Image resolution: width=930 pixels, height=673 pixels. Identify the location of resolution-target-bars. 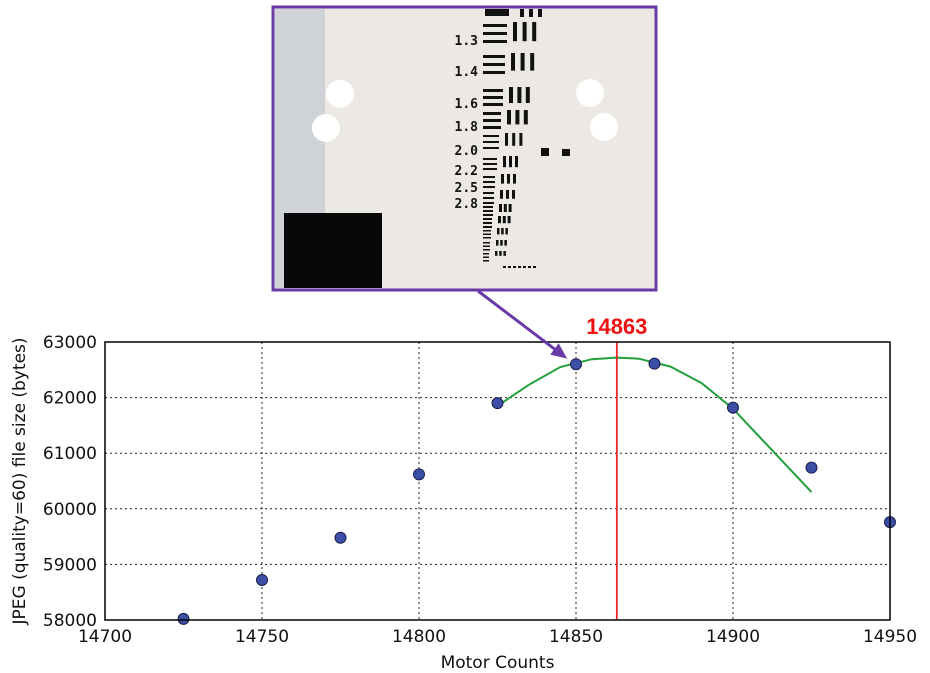
(512, 138).